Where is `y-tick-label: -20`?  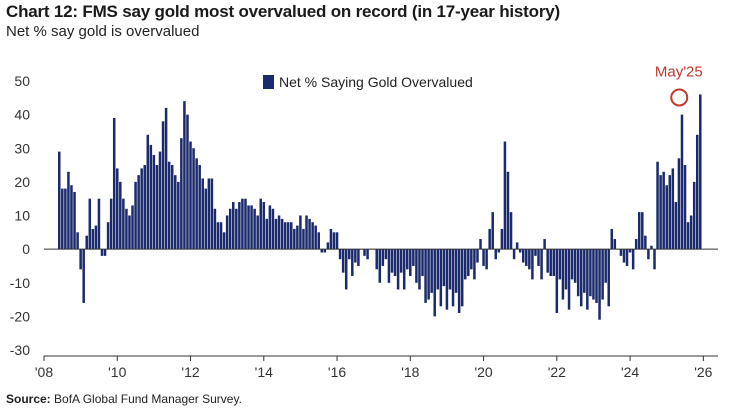
y-tick-label: -20 is located at coordinates (20, 316).